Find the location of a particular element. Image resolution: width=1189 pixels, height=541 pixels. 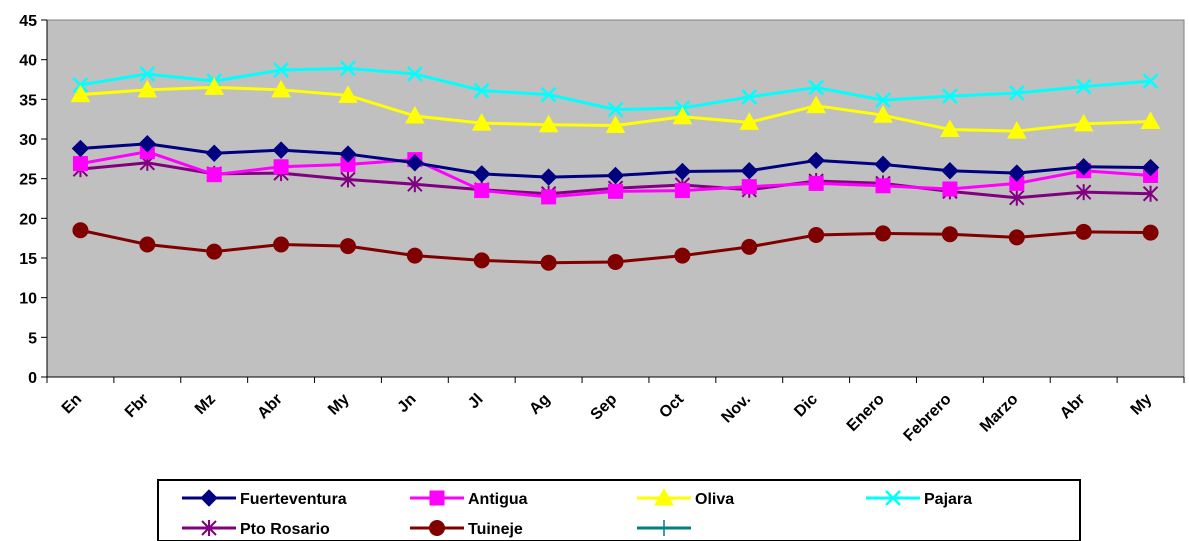

legend-entry-oliva: Oliva is located at coordinates (685, 497).